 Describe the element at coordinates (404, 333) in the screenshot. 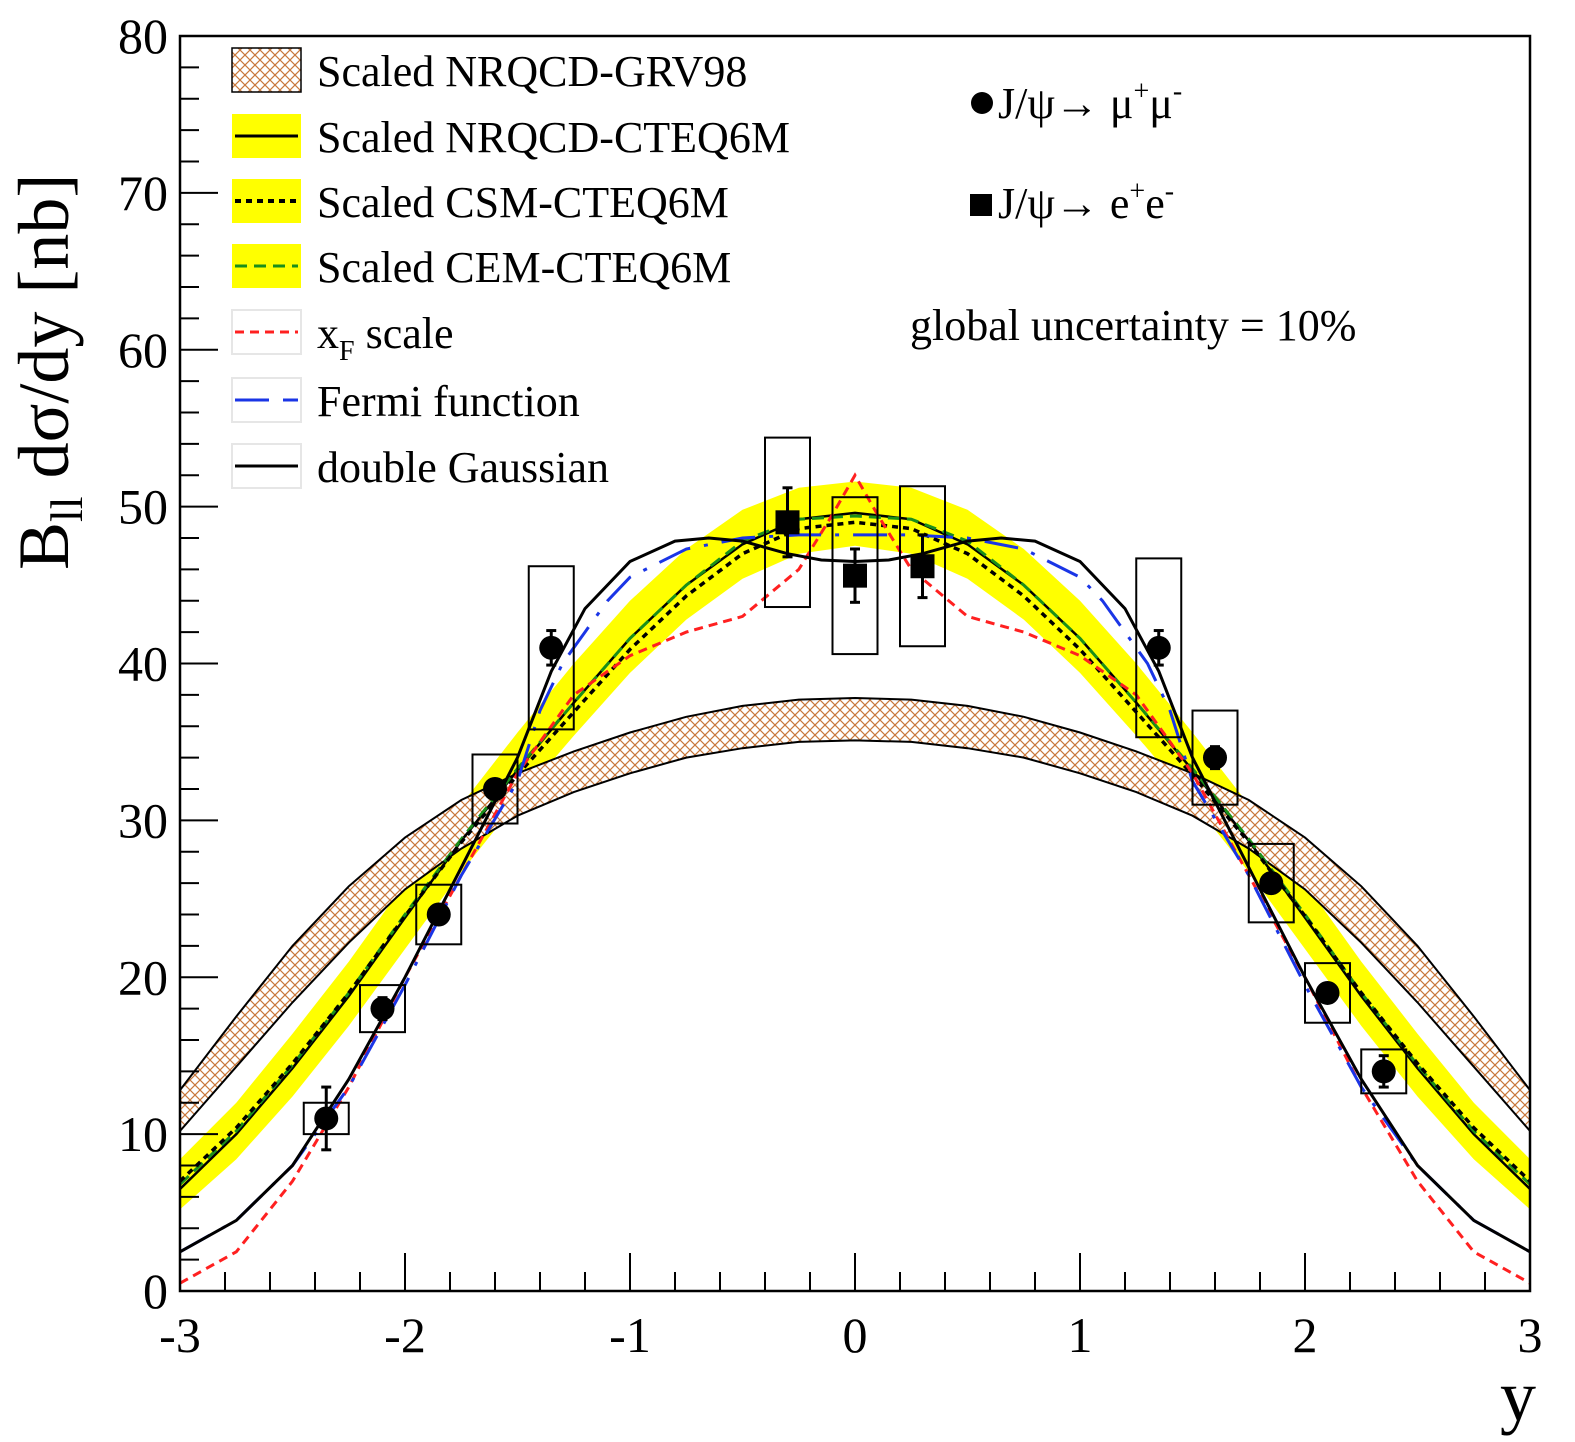

I see `legend-label-rest: scale` at that location.